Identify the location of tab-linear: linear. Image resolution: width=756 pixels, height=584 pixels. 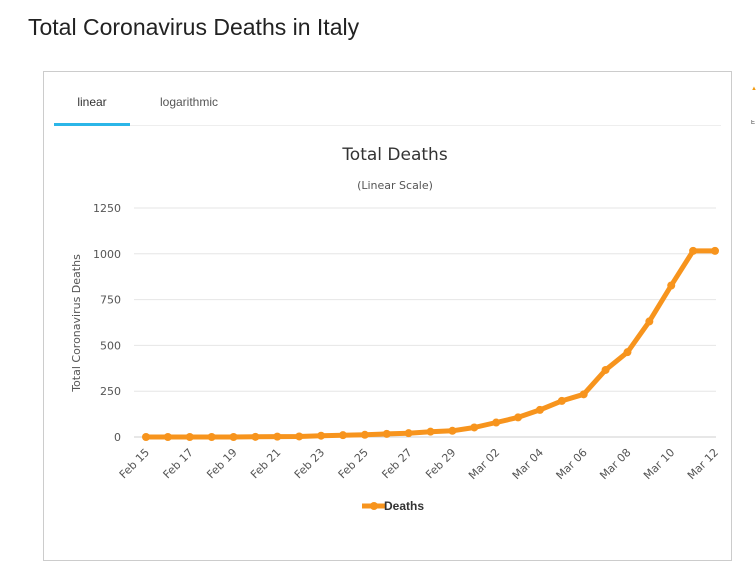
(92, 99).